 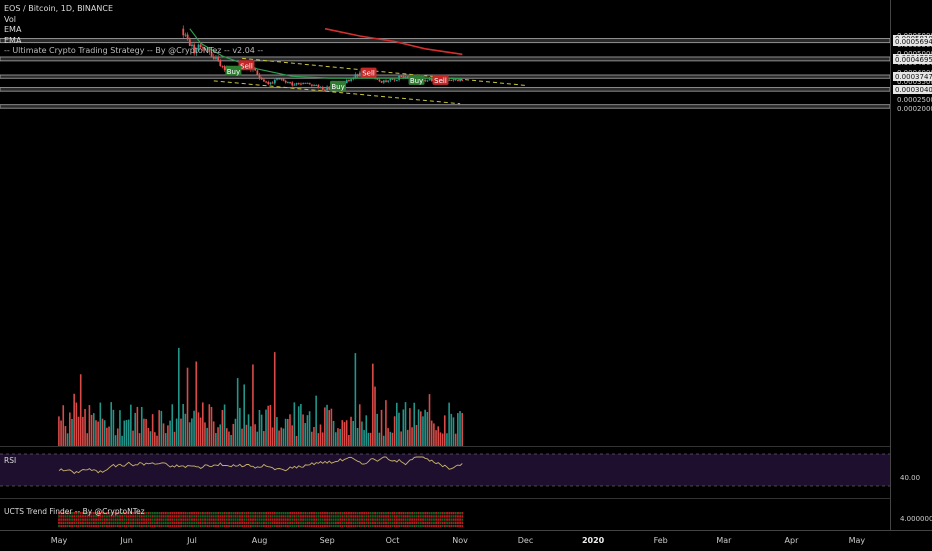 What do you see at coordinates (13, 29) in the screenshot?
I see `indicator-ema-1: EMA` at bounding box center [13, 29].